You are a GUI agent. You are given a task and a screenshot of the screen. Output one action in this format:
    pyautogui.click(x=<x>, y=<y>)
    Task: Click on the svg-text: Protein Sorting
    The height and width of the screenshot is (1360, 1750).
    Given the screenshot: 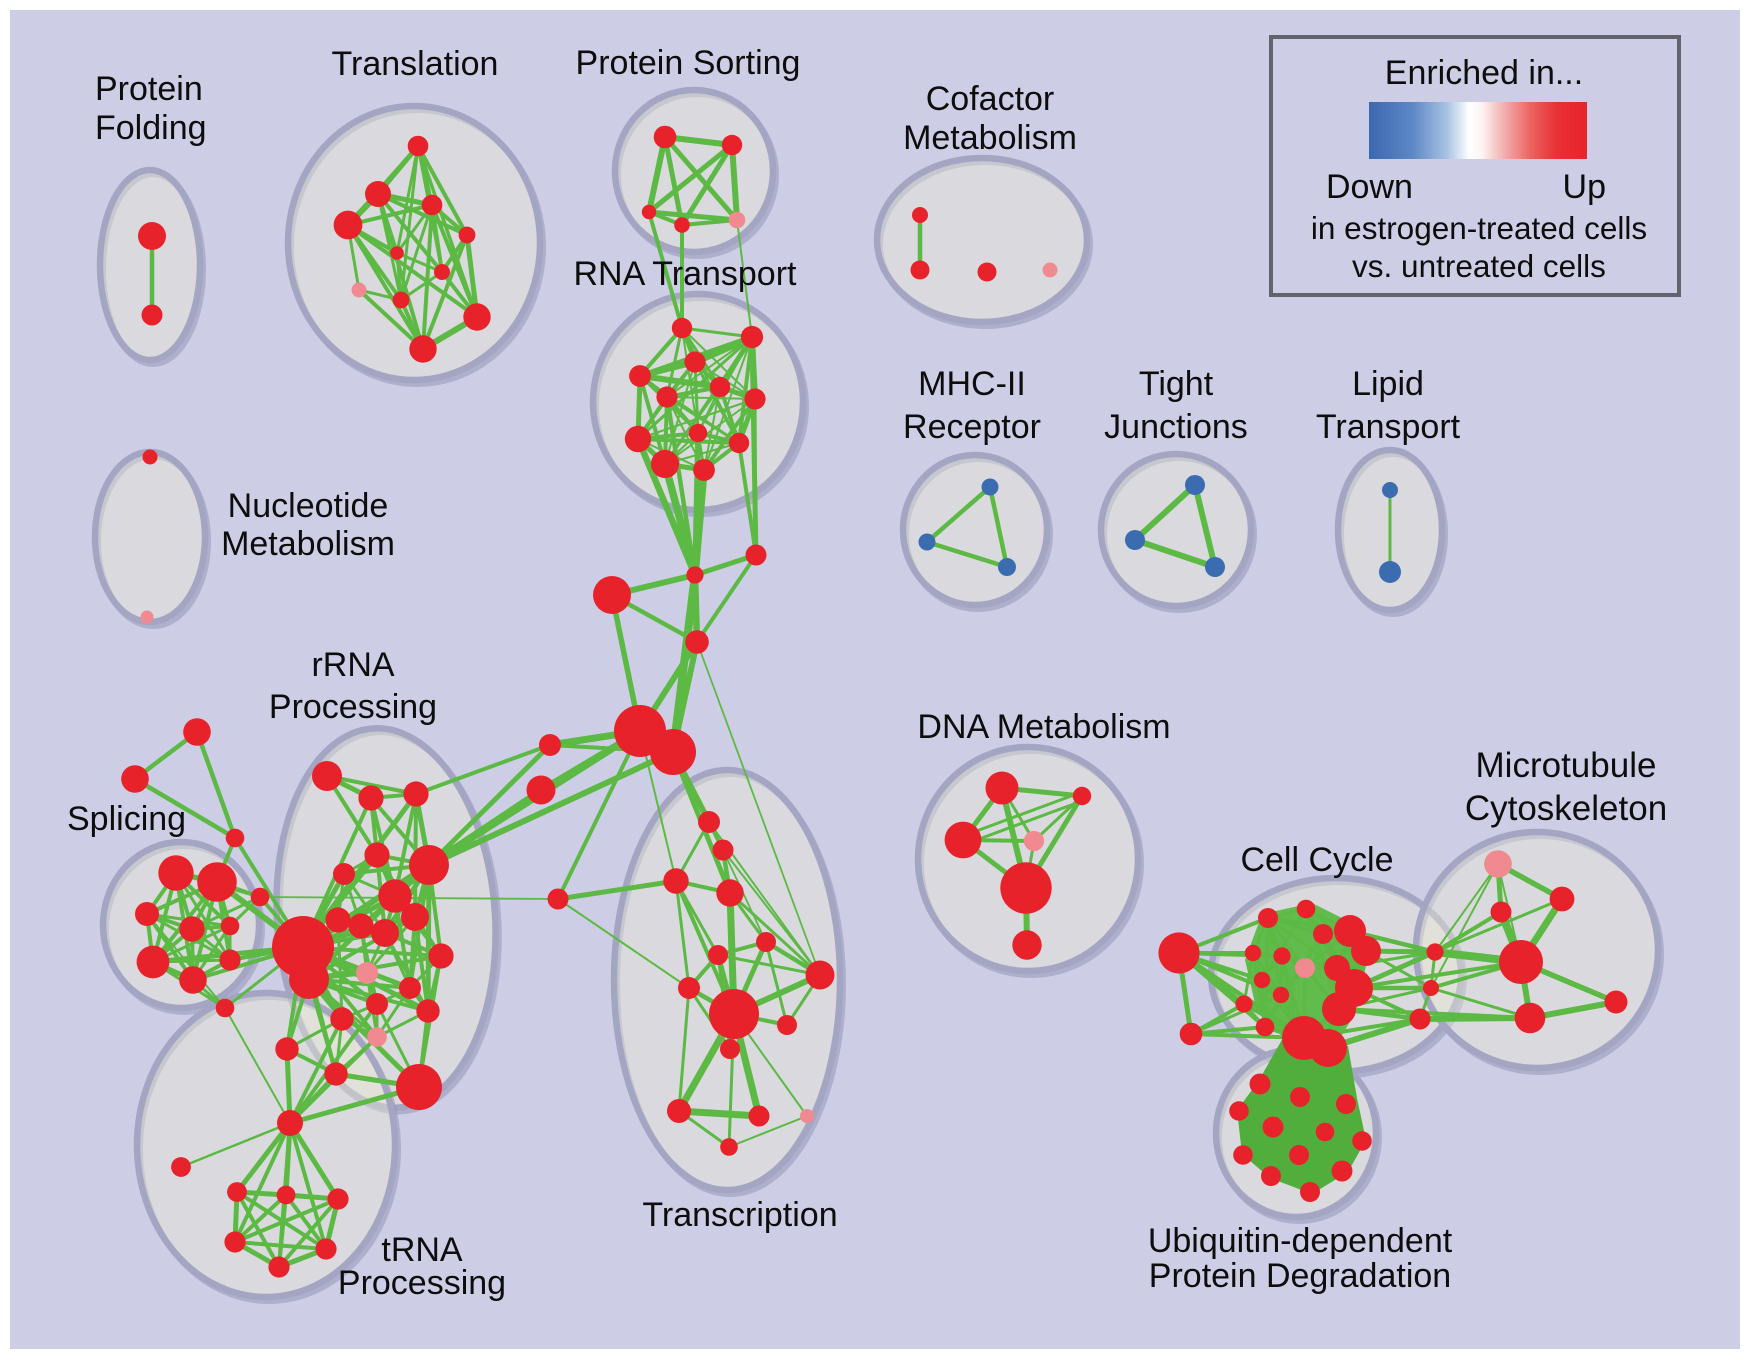 What is the action you would take?
    pyautogui.click(x=688, y=63)
    